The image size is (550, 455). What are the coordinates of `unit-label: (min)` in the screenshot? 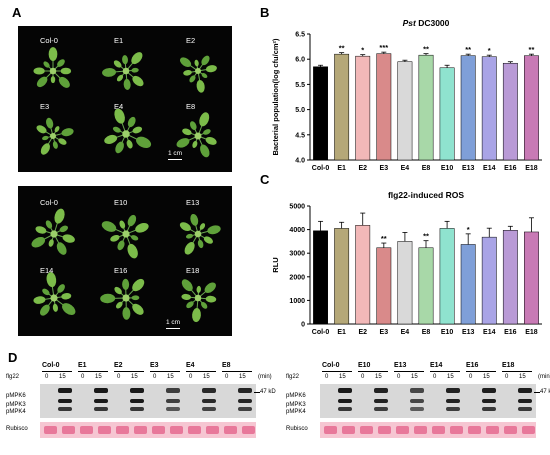 It's located at (544, 377).